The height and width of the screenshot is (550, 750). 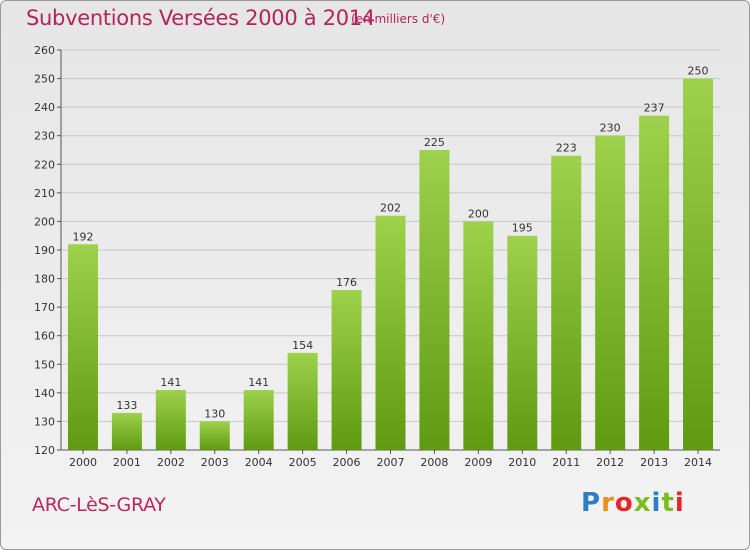 I want to click on commune-name: ARC-LèS-GRAY, so click(x=99, y=505).